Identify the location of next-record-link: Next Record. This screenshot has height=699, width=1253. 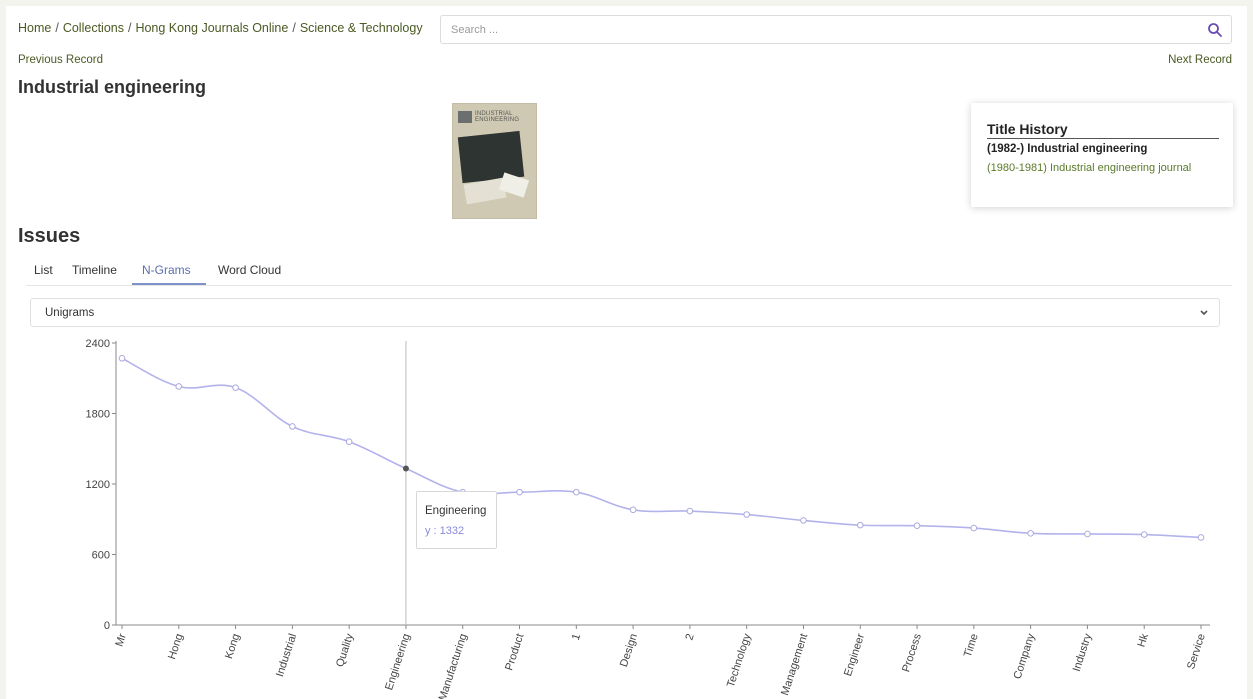
(1200, 60).